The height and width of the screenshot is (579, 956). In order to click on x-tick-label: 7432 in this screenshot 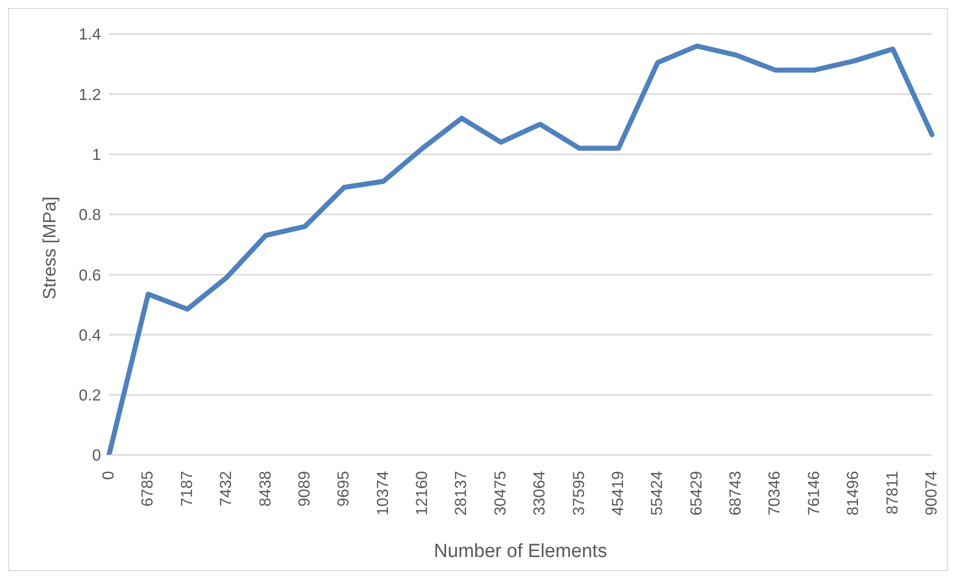, I will do `click(227, 488)`.